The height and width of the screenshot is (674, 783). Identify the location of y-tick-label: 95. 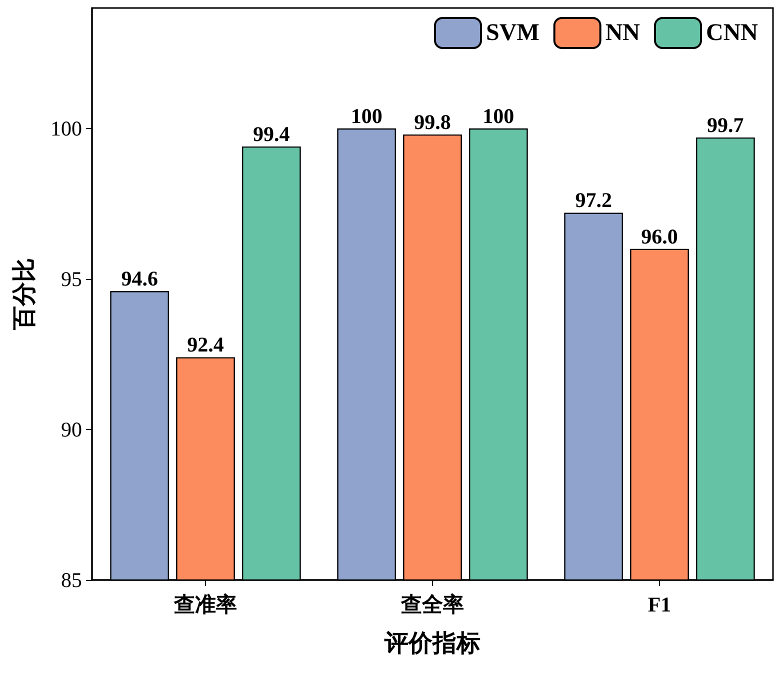
(71, 278).